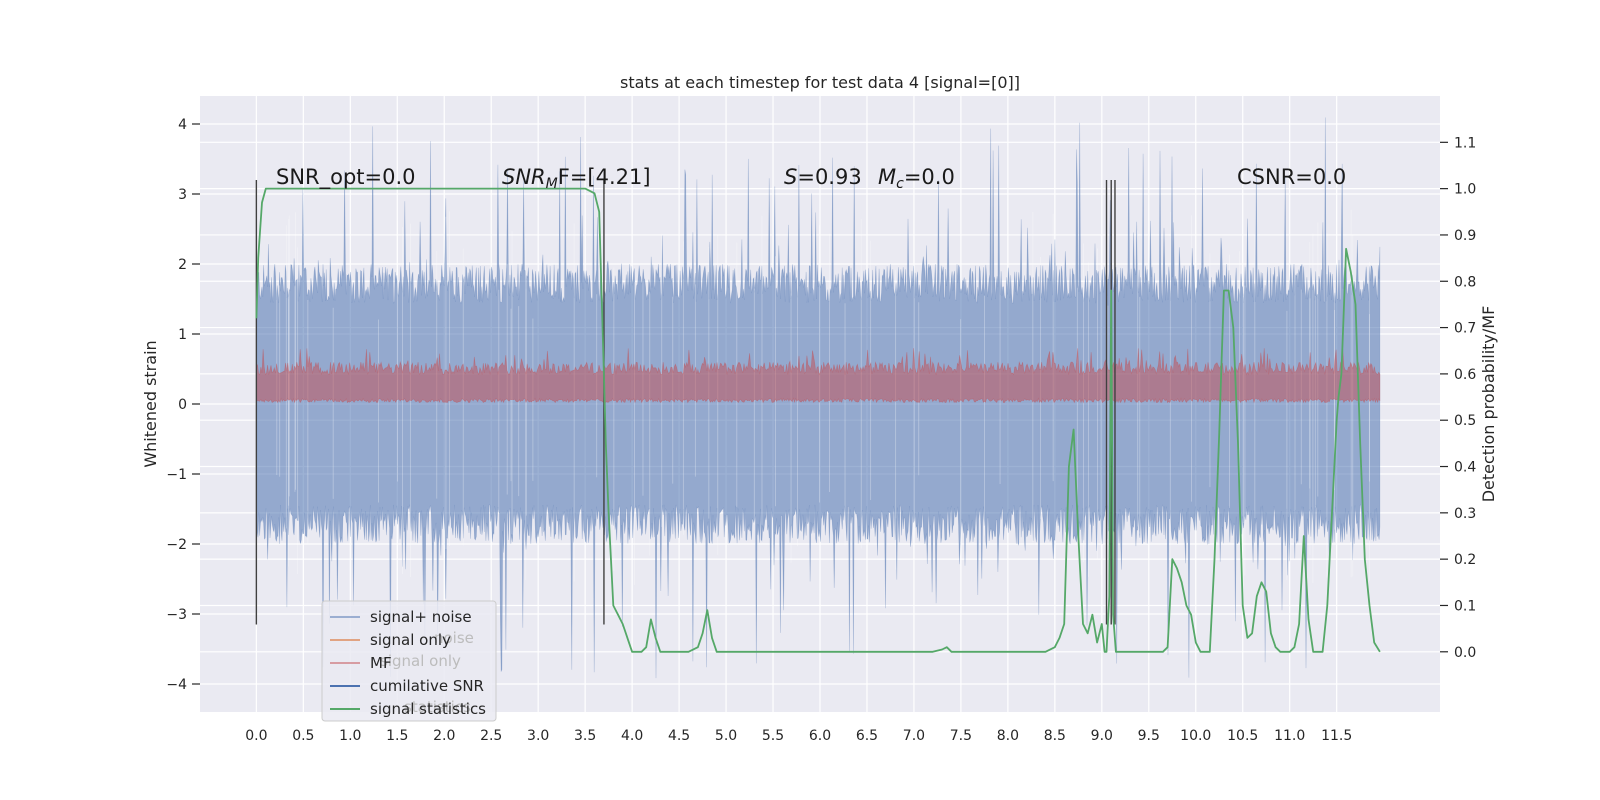  What do you see at coordinates (773, 736) in the screenshot?
I see `x-tick-label: 5.5` at bounding box center [773, 736].